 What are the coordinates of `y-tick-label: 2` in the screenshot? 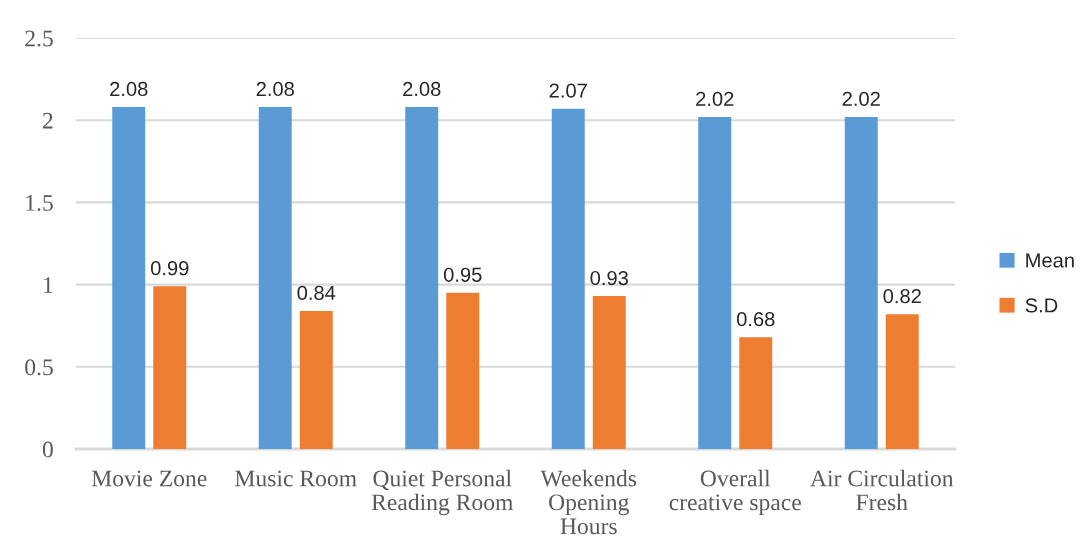 It's located at (48, 120).